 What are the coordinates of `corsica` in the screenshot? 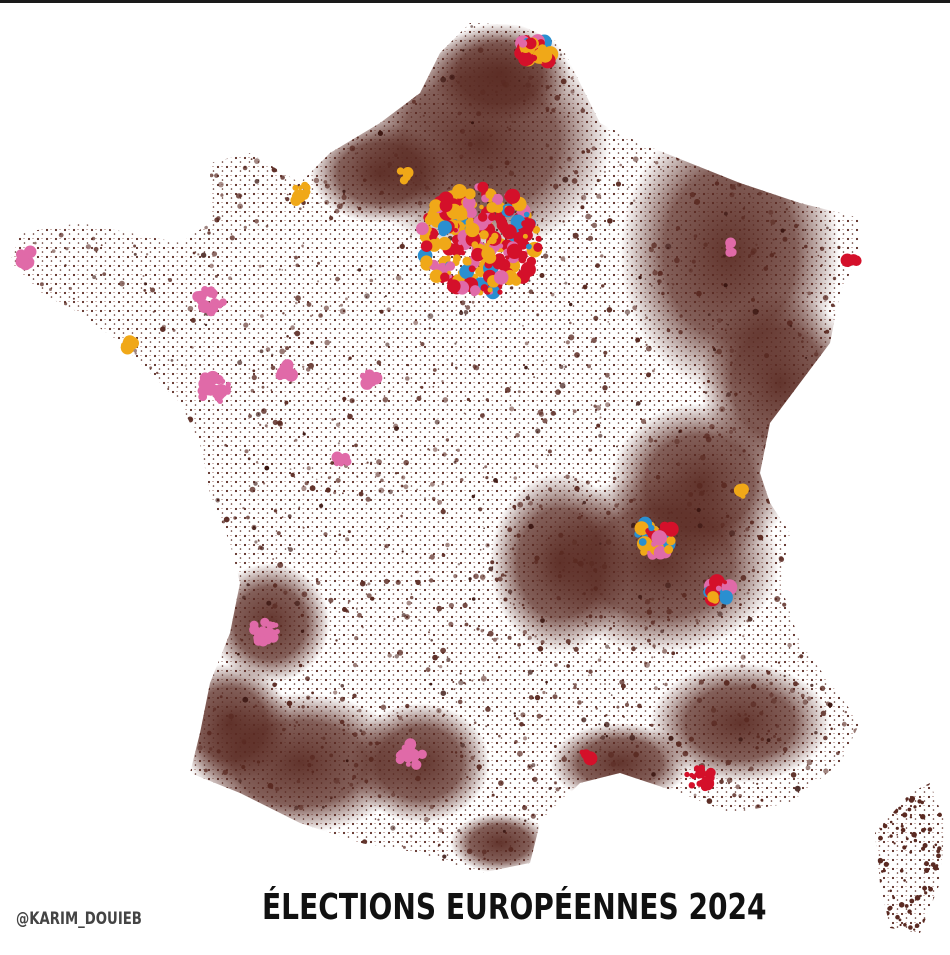 It's located at (910, 858).